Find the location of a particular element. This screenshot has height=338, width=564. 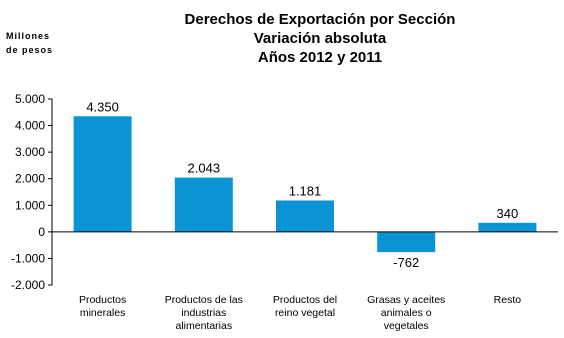

x-category-label: Productos de las industrias alimentarias is located at coordinates (204, 313).